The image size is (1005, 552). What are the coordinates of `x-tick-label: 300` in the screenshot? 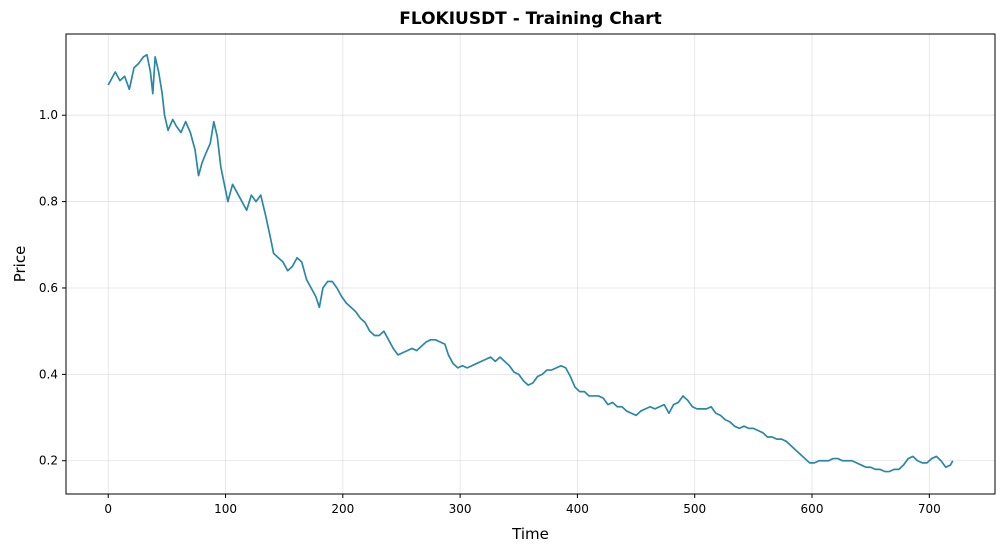 It's located at (460, 509).